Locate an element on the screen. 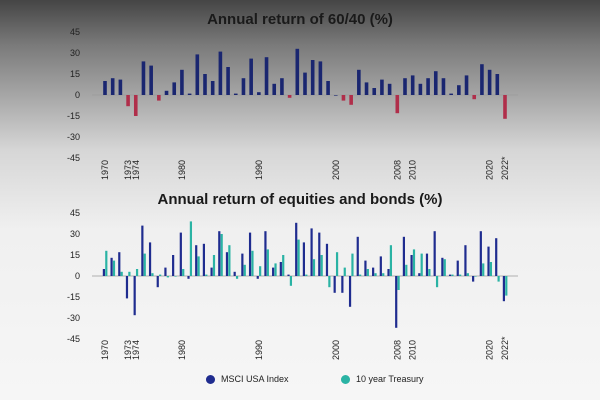 The image size is (600, 400). y-tick-label: 30 is located at coordinates (75, 234).